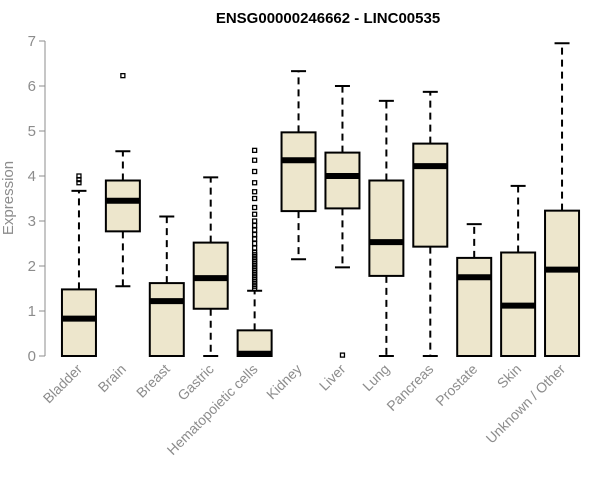  What do you see at coordinates (409, 387) in the screenshot?
I see `x-tick-label: Pancreas` at bounding box center [409, 387].